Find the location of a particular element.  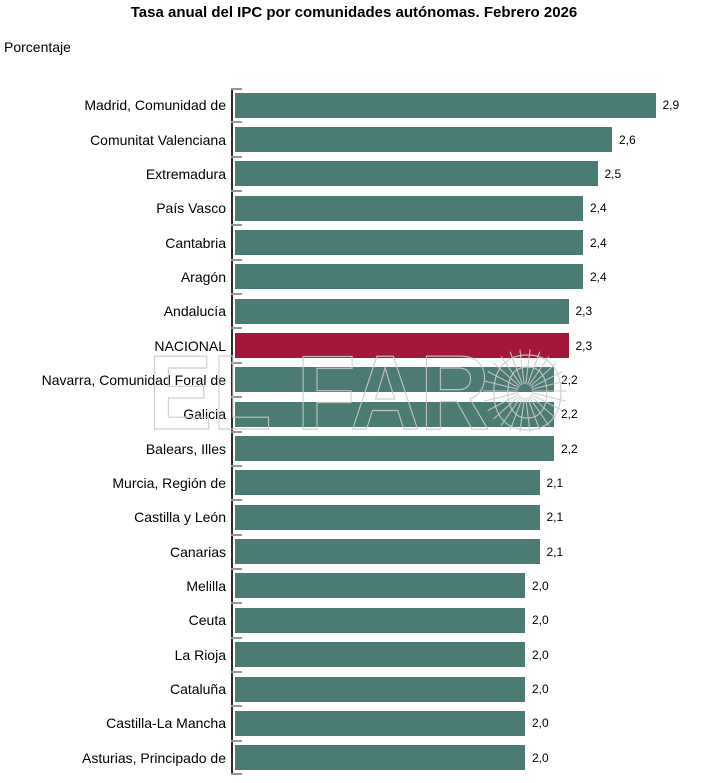

bar-row: Madrid, Comunidad de 2,9 is located at coordinates (354, 105).